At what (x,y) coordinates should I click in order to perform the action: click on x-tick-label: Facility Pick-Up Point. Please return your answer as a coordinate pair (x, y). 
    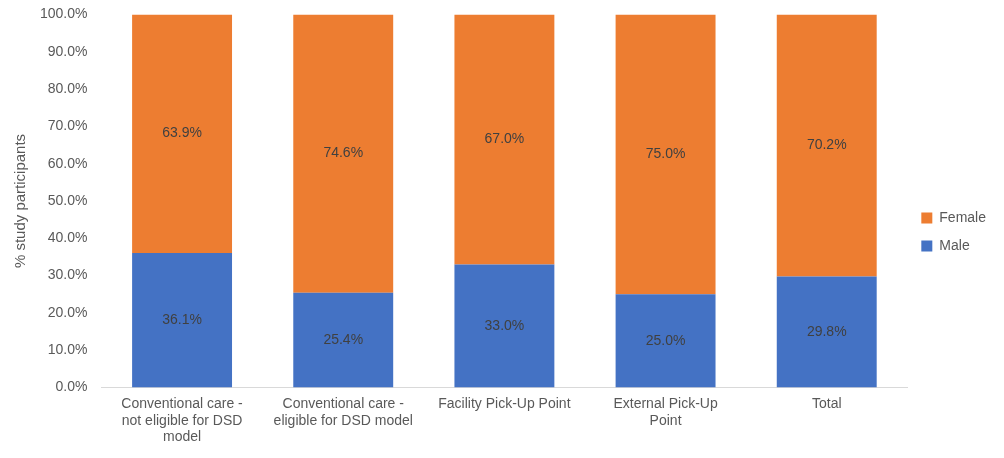
    Looking at the image, I should click on (504, 402).